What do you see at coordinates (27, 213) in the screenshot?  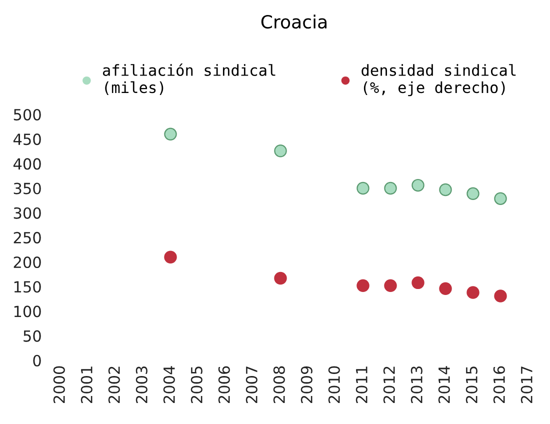 I see `y-tick-label: 300` at bounding box center [27, 213].